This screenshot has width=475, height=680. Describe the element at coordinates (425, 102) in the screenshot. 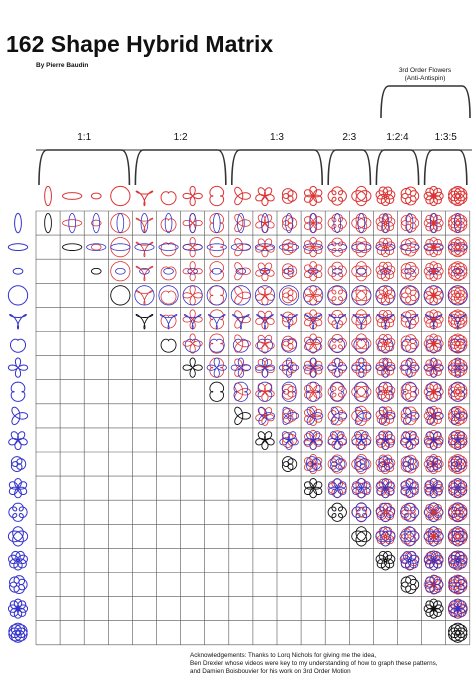

I see `note-bracket` at that location.